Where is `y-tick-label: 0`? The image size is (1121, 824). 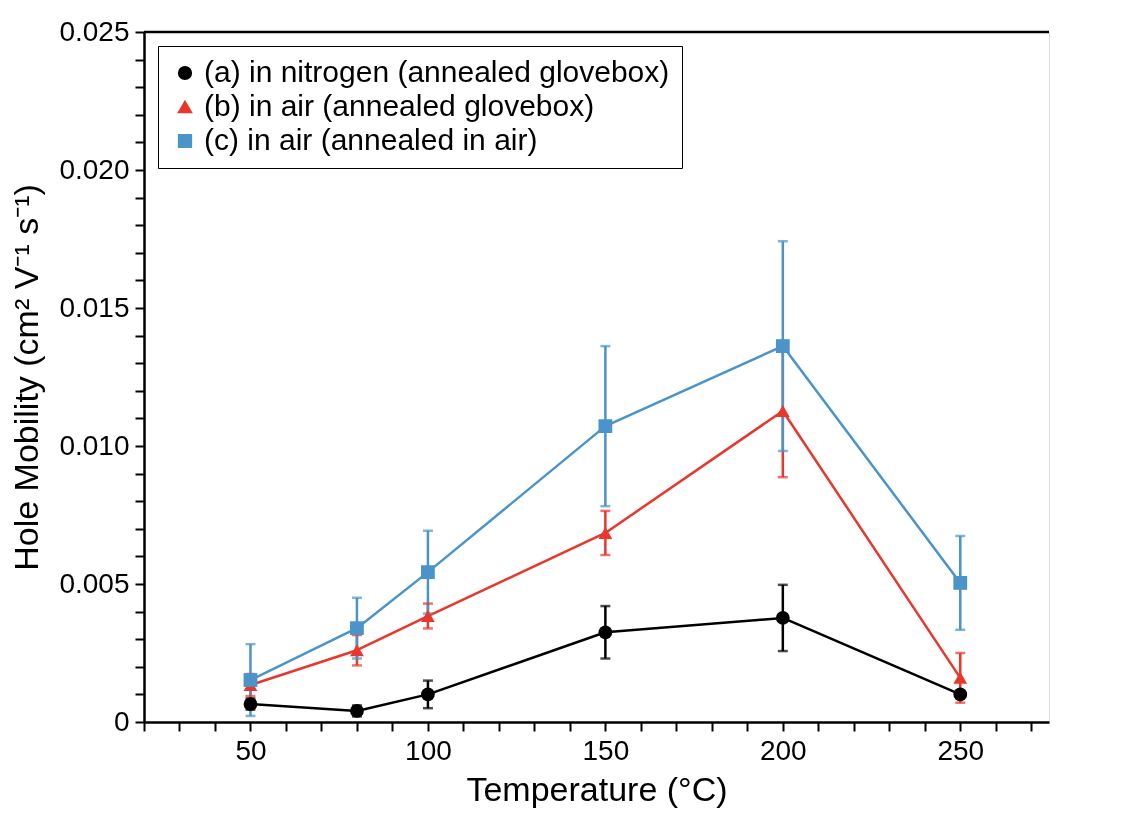 y-tick-label: 0 is located at coordinates (121, 721).